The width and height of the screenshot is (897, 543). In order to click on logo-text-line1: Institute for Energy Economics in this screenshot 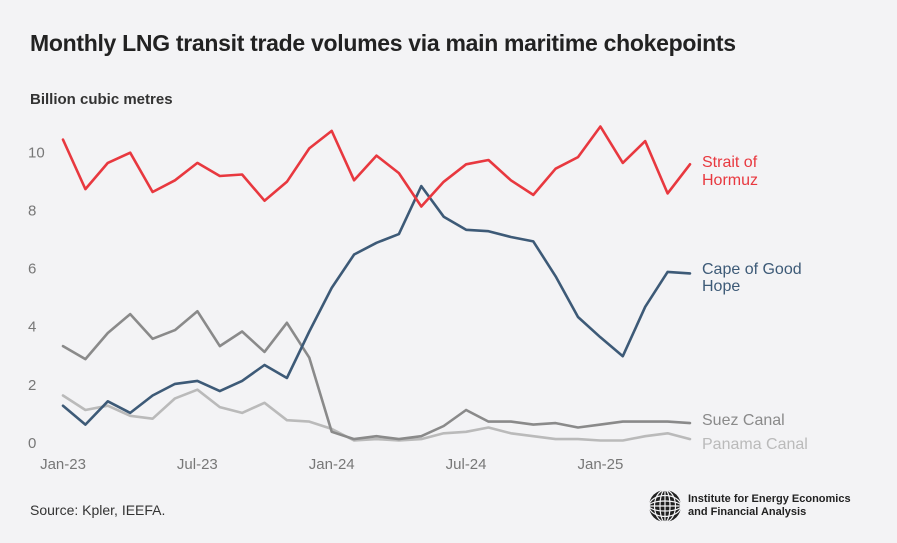, I will do `click(769, 499)`.